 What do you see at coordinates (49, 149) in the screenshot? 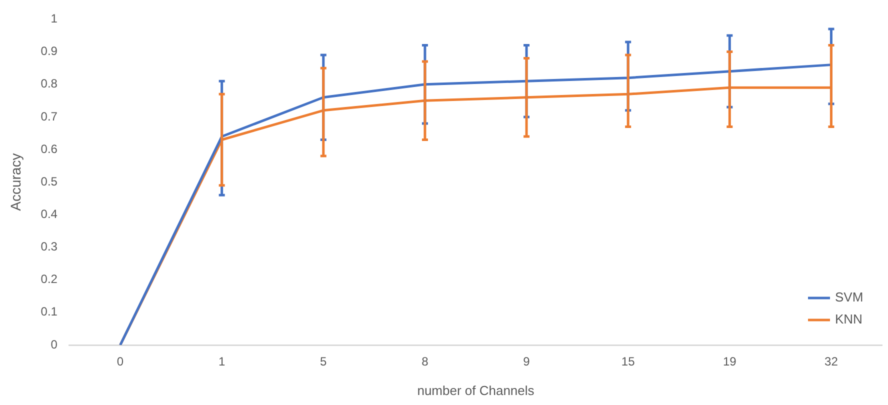
I see `y-tick-label: 0.6` at bounding box center [49, 149].